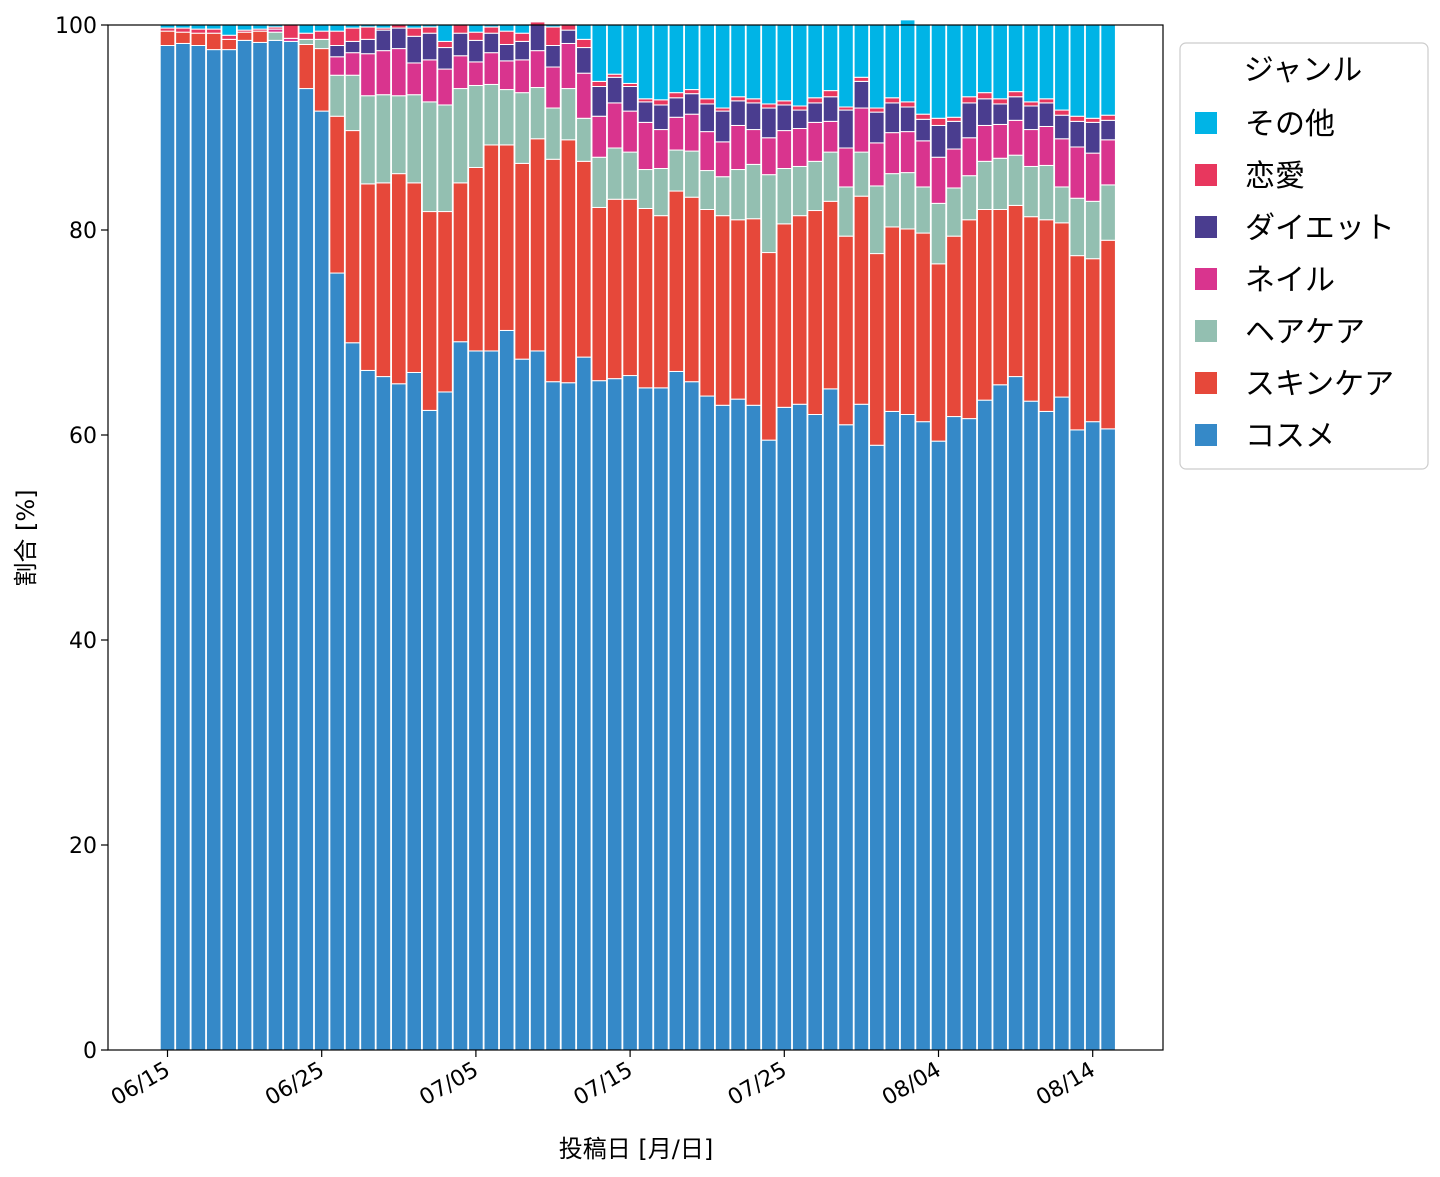 This screenshot has width=1440, height=1177. I want to click on x-tick-label: 07/05, so click(448, 1084).